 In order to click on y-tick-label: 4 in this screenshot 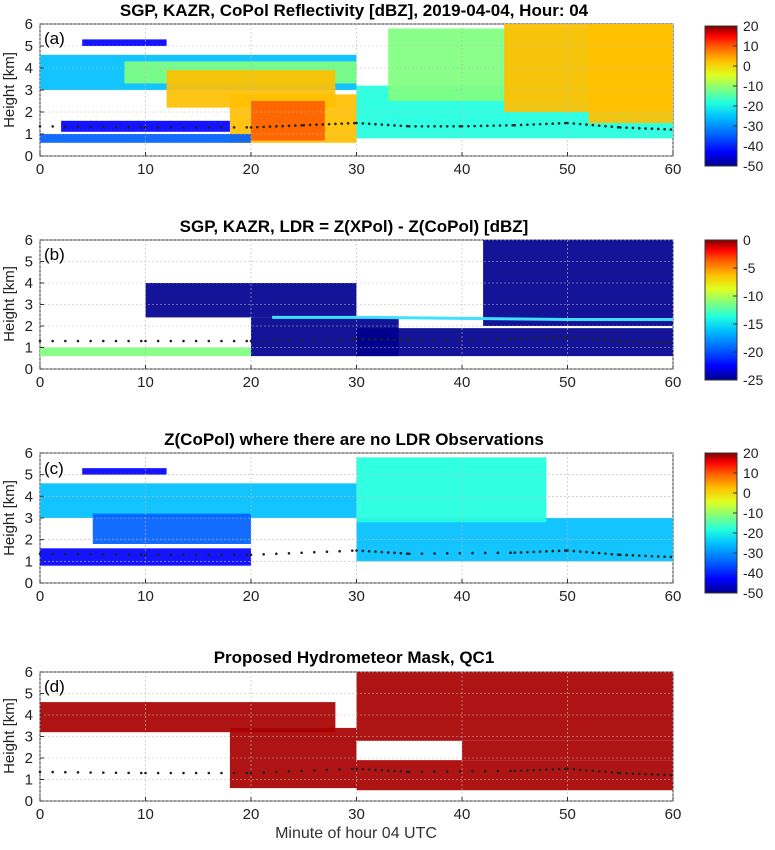, I will do `click(29, 68)`.